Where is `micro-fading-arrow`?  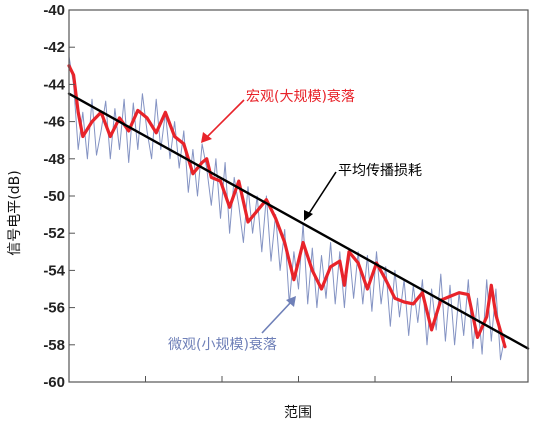 micro-fading-arrow is located at coordinates (277, 317).